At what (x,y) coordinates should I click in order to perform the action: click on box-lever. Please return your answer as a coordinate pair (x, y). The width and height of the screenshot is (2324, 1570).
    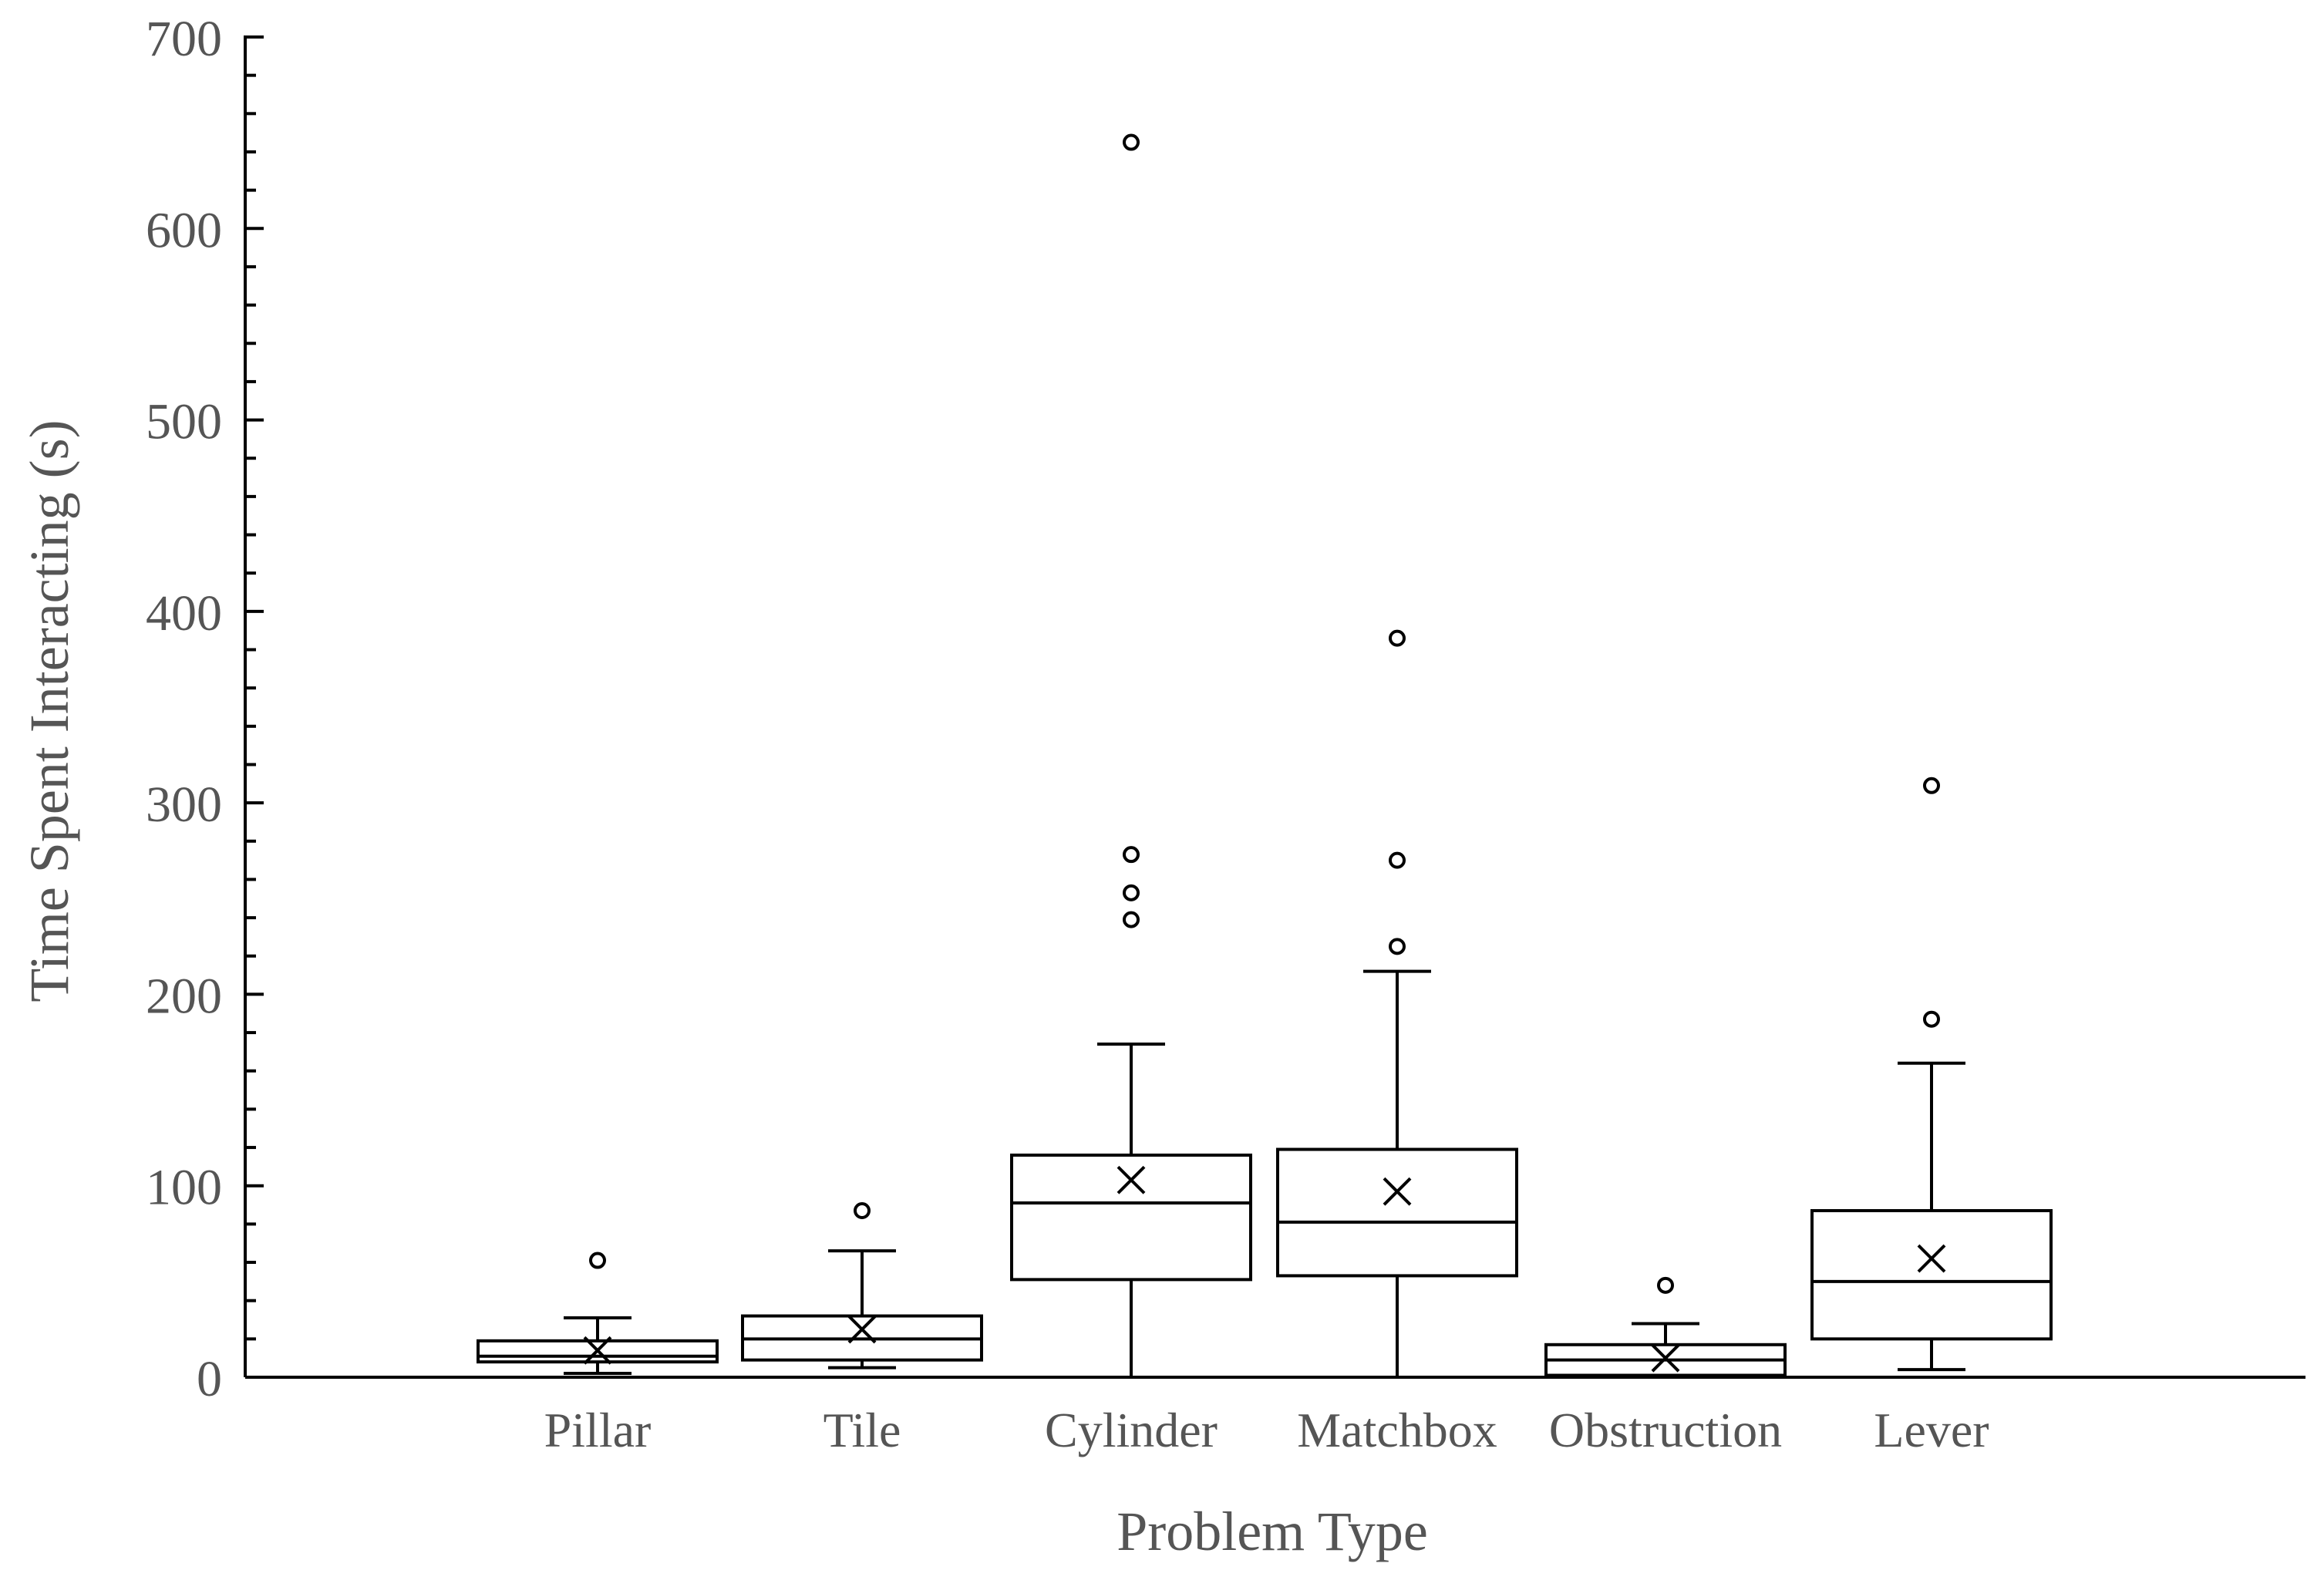
    Looking at the image, I should click on (1931, 1074).